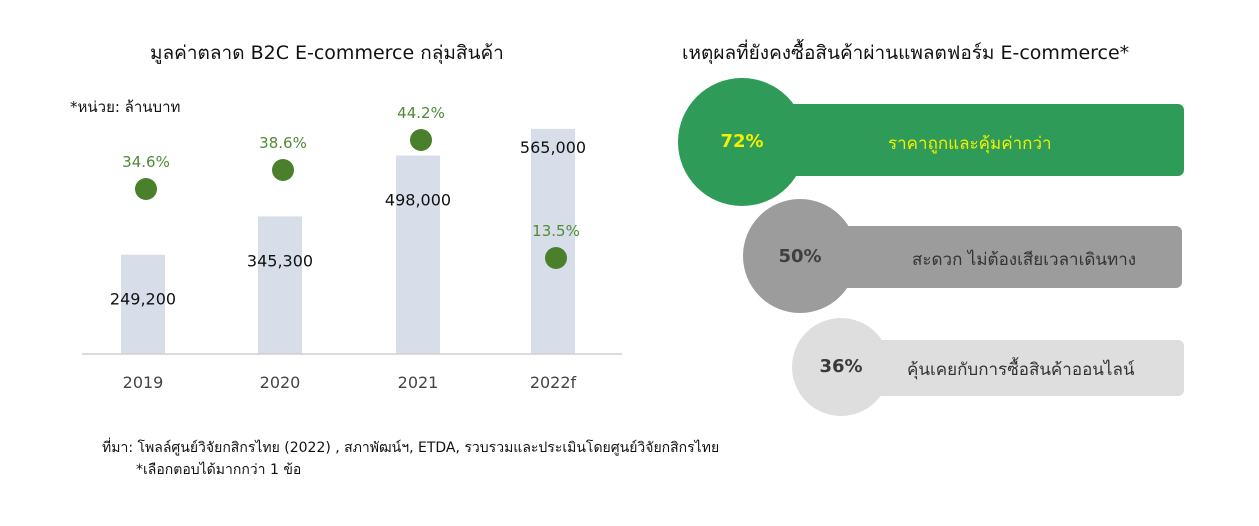 This screenshot has width=1259, height=526. Describe the element at coordinates (418, 254) in the screenshot. I see `bar-2021` at that location.